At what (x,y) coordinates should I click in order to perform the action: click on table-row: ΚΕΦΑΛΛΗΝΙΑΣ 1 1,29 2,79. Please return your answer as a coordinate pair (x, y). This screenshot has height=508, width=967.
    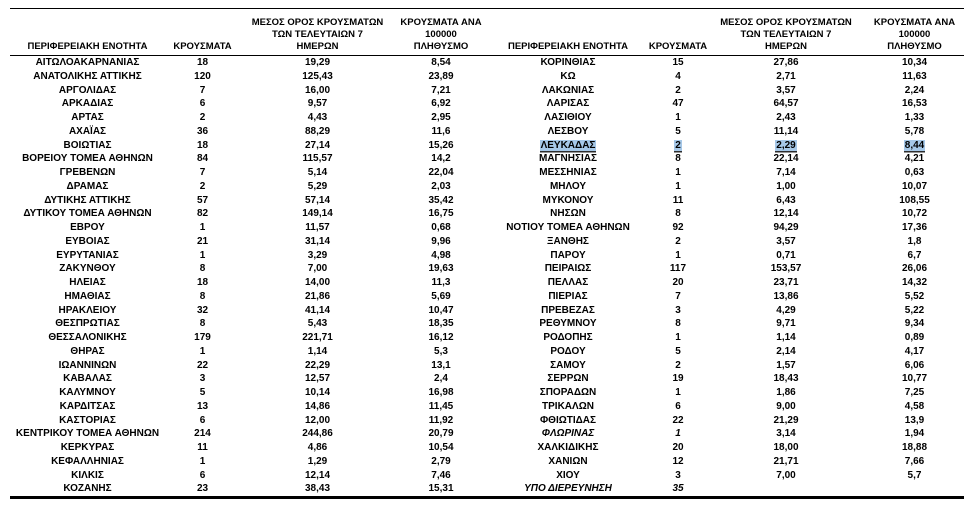
    Looking at the image, I should click on (248, 462).